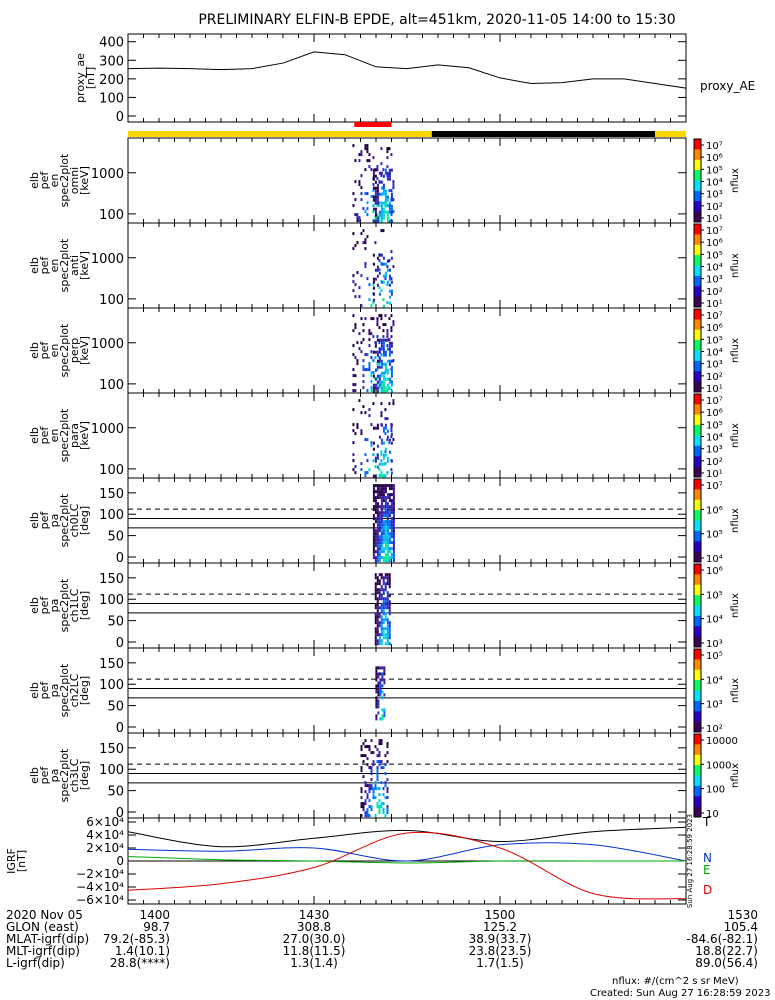  What do you see at coordinates (714, 377) in the screenshot?
I see `spec-panel-2-colorbar-tick-label: 10²` at bounding box center [714, 377].